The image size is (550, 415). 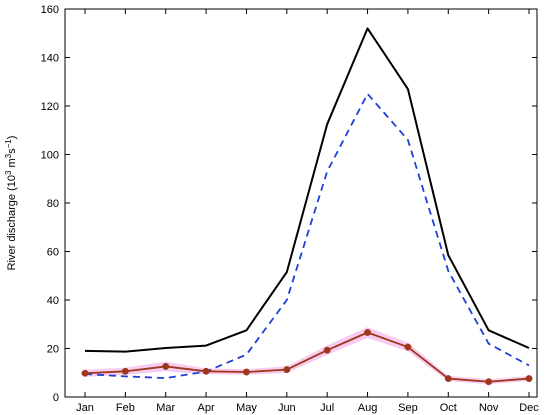 What do you see at coordinates (53, 301) in the screenshot?
I see `y-tick-label: 40` at bounding box center [53, 301].